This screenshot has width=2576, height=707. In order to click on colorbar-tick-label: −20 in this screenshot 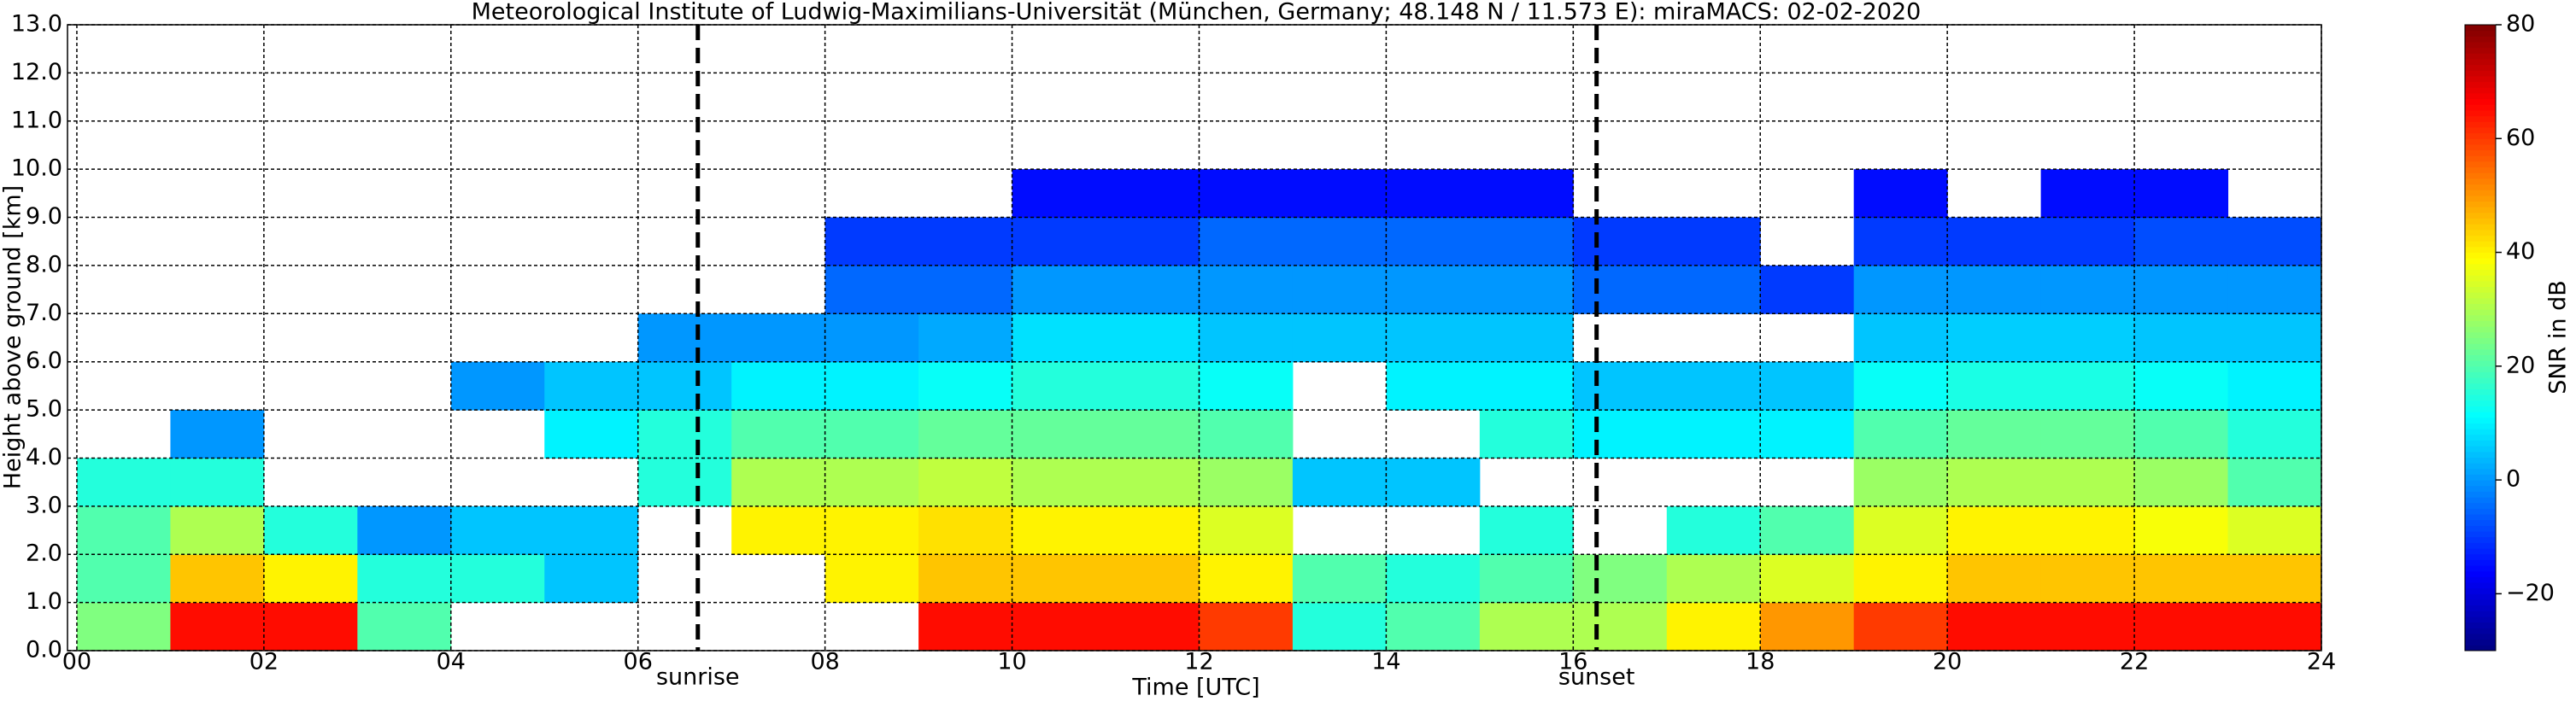, I will do `click(2530, 593)`.